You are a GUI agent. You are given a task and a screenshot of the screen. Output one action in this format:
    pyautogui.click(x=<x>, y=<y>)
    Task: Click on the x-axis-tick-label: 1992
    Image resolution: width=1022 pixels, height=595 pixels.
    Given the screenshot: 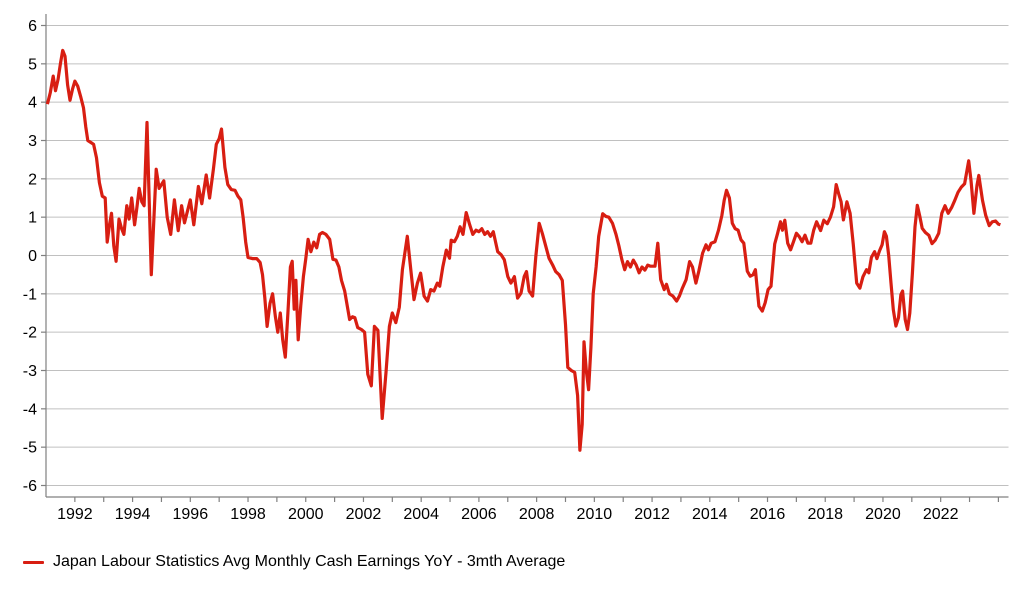 What is the action you would take?
    pyautogui.click(x=75, y=514)
    